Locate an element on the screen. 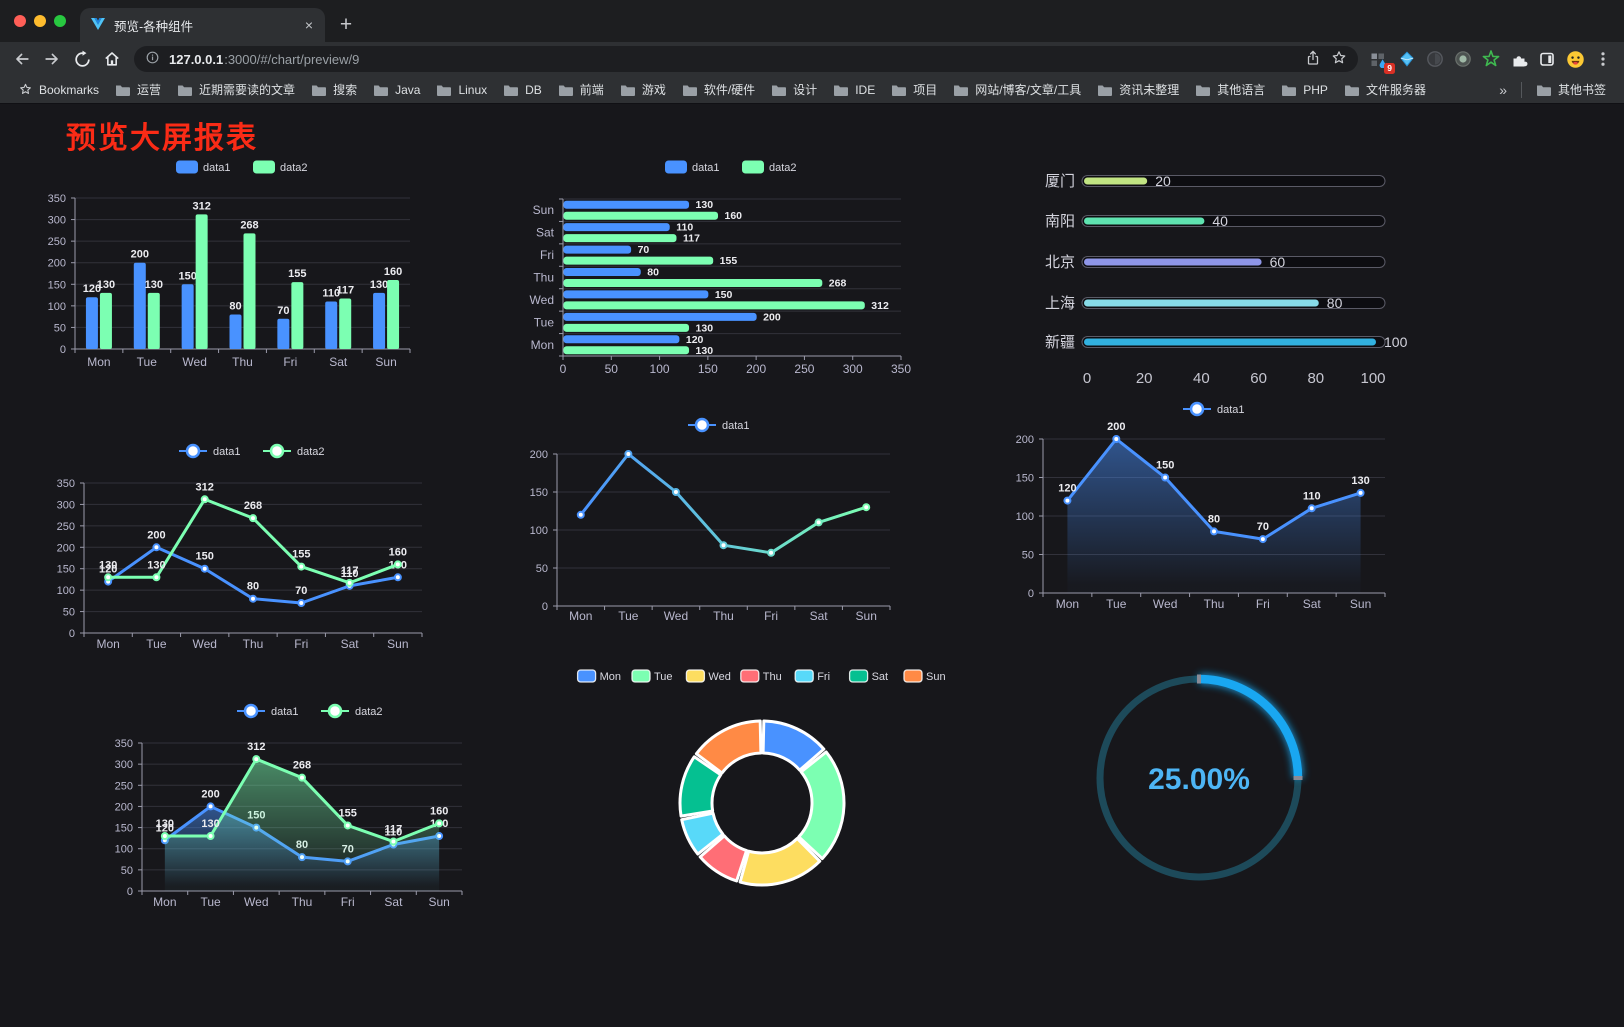  url-host: 127.0.0.1 is located at coordinates (196, 59).